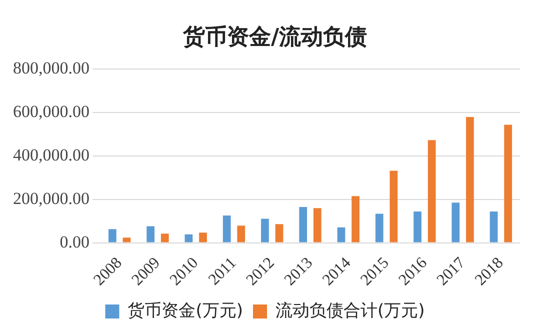 The height and width of the screenshot is (330, 550). I want to click on y-tick-label: 400,000.00, so click(51, 154).